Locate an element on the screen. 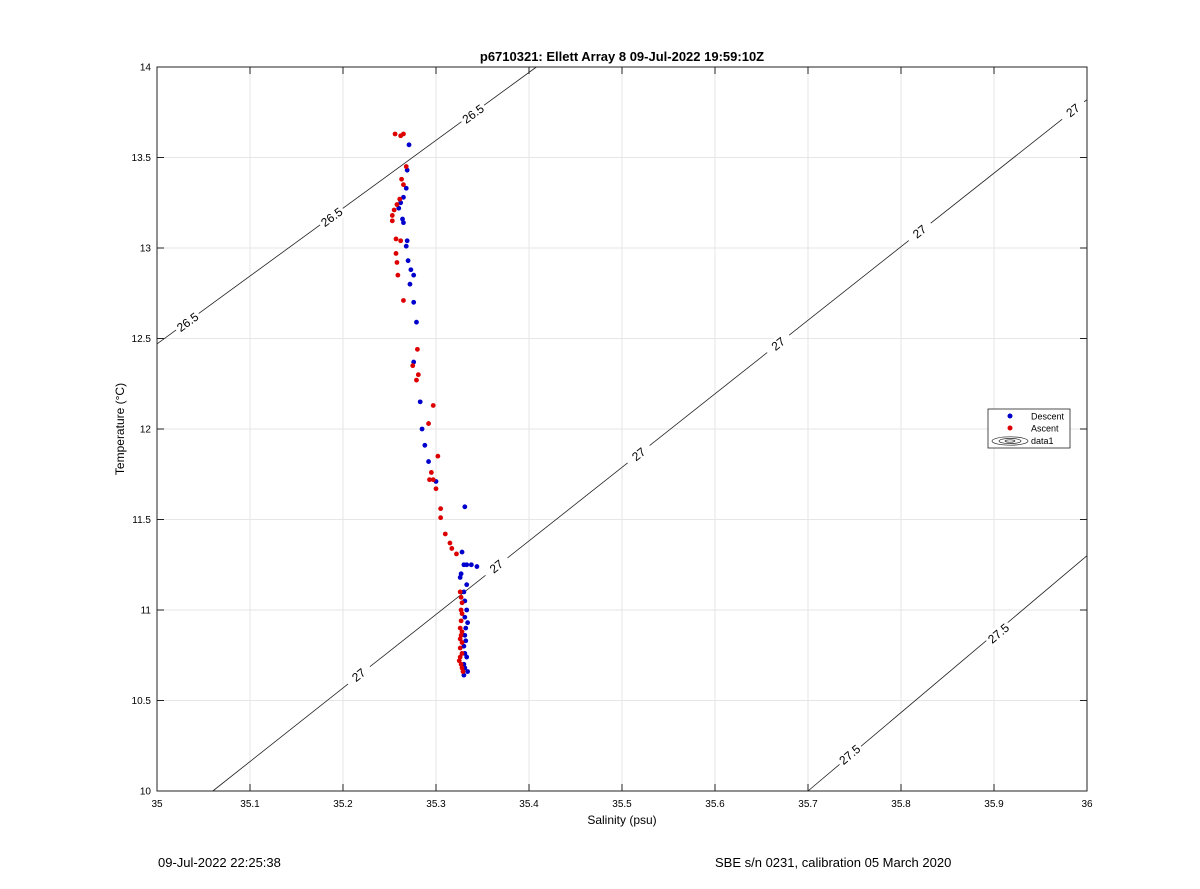 Image resolution: width=1200 pixels, height=889 pixels. legend-label-data1: data1 is located at coordinates (1042, 441).